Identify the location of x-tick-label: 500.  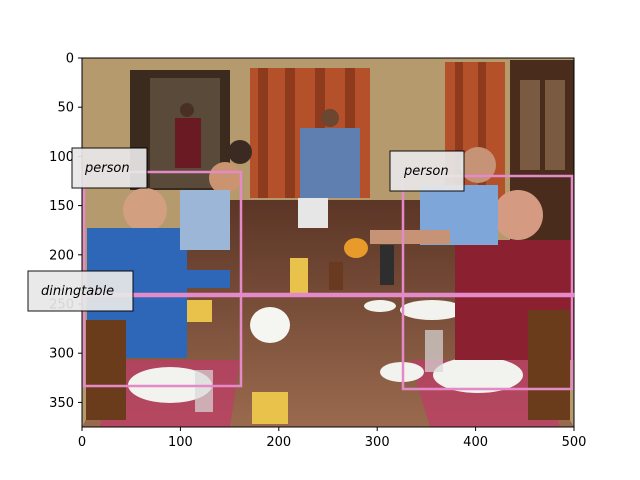
(574, 442).